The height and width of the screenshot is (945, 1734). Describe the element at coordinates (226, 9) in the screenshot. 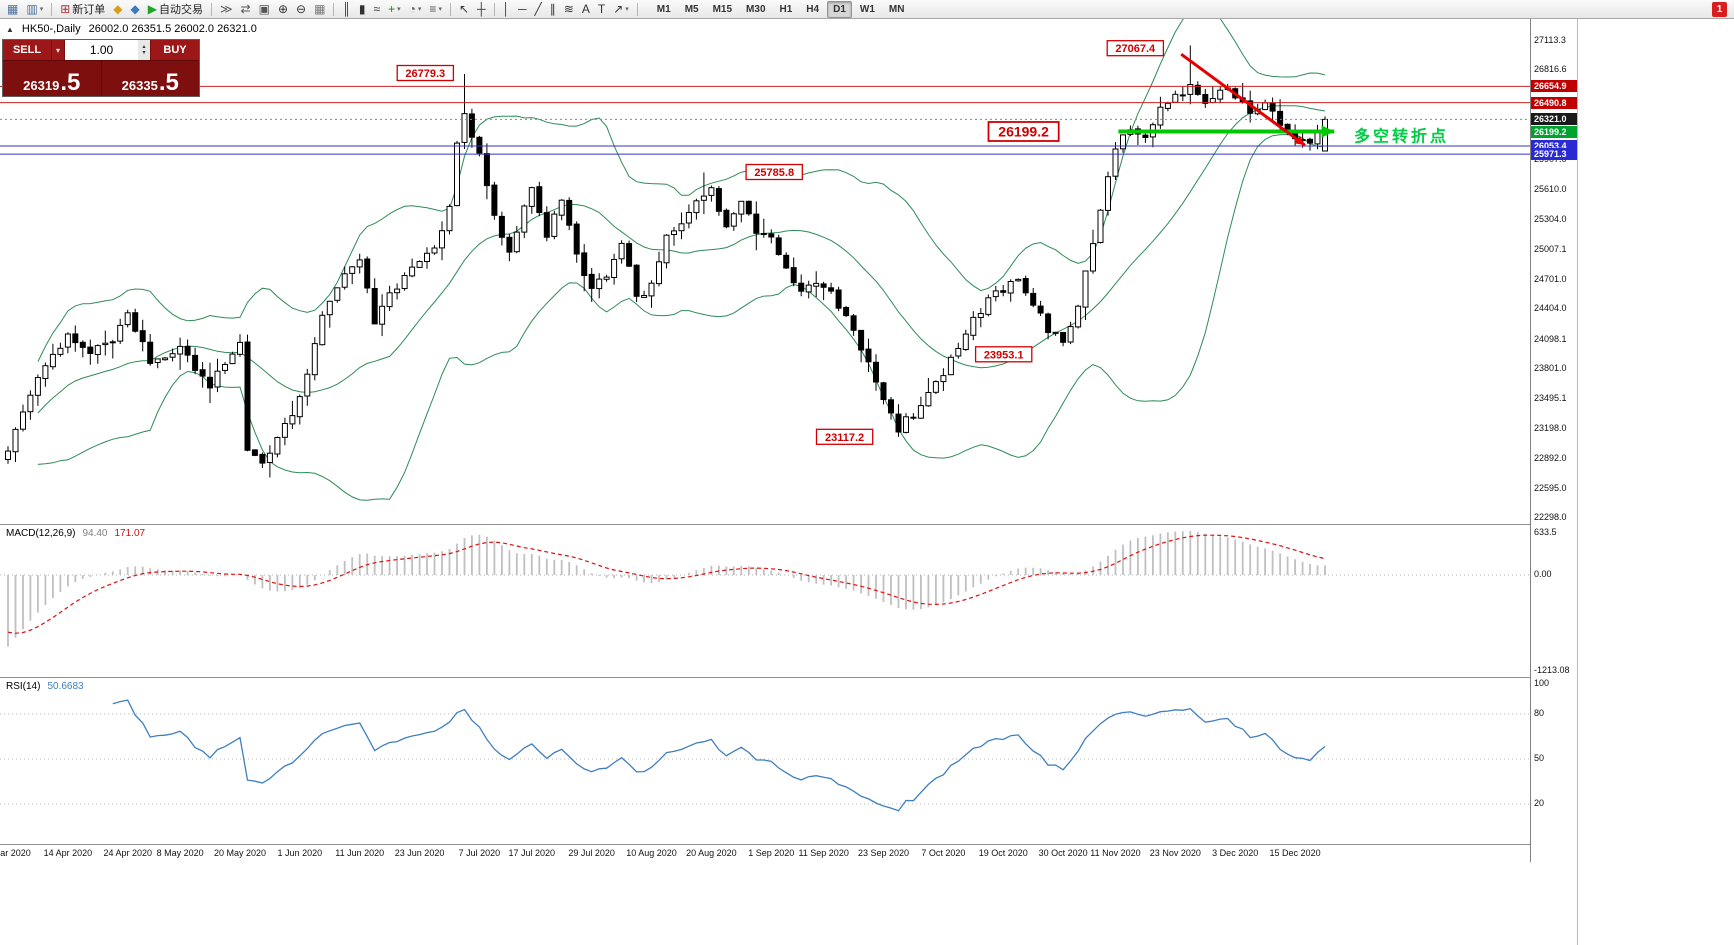

I see `auto-scroll-button: ≫` at that location.